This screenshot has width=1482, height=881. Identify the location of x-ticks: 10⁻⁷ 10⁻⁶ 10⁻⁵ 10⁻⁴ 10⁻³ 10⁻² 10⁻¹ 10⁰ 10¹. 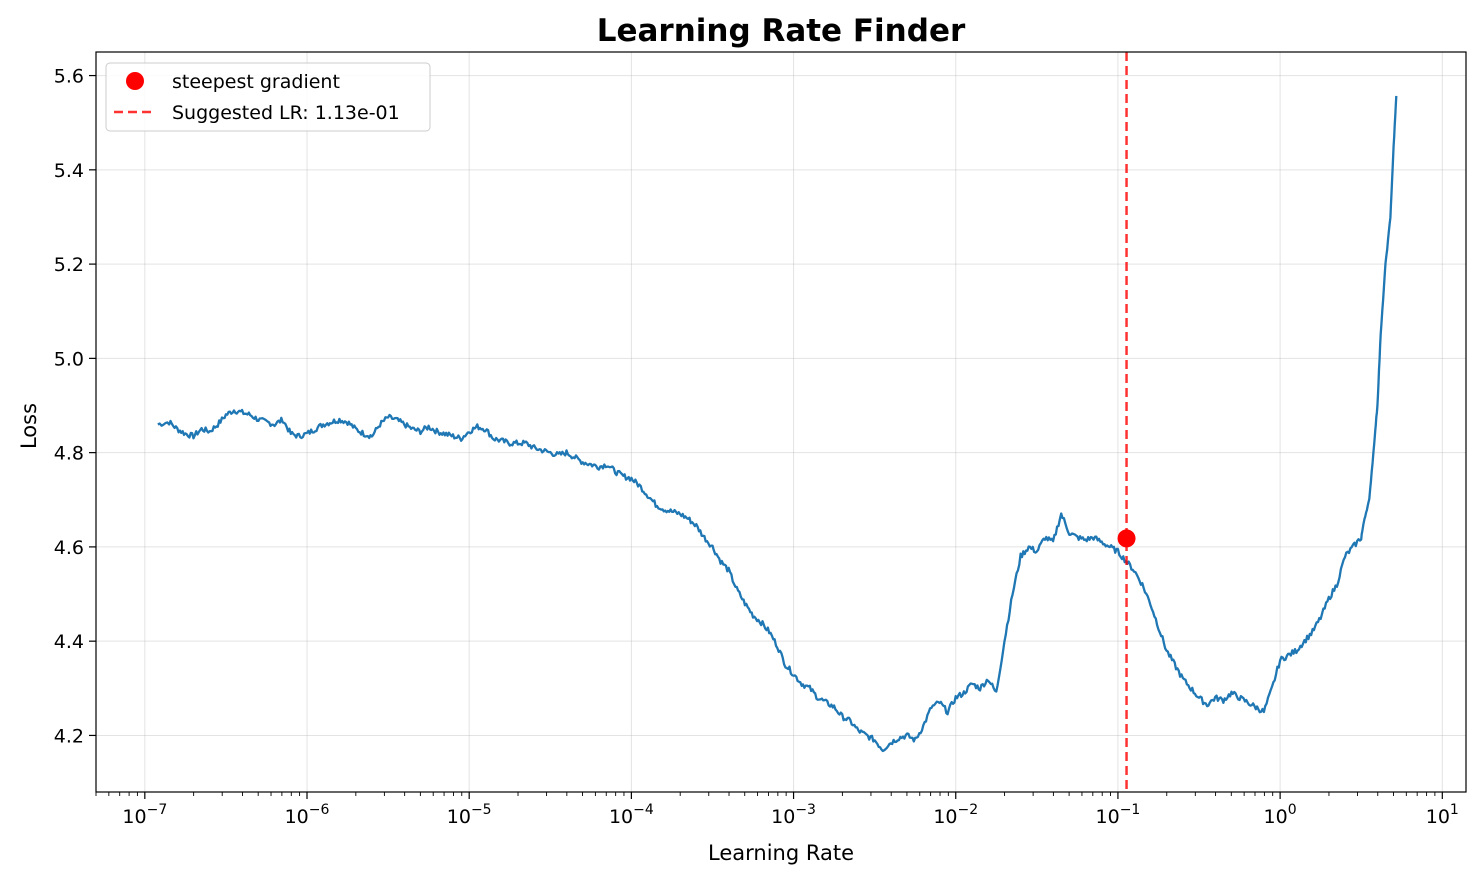
(777, 810).